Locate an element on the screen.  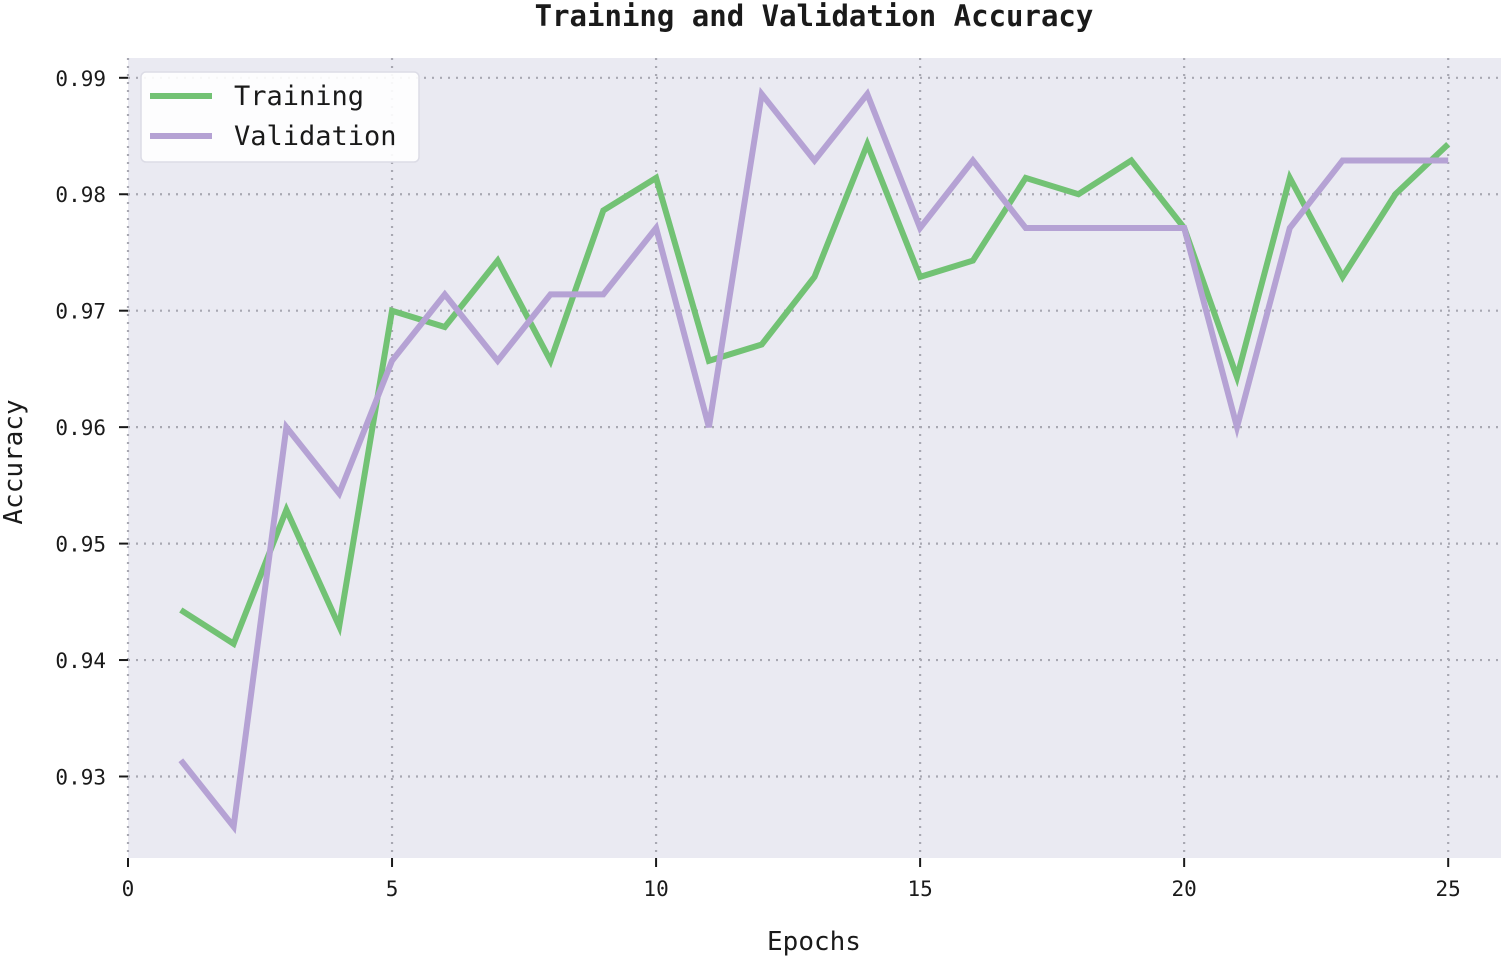
x-tick-label-15: 15 is located at coordinates (919, 889).